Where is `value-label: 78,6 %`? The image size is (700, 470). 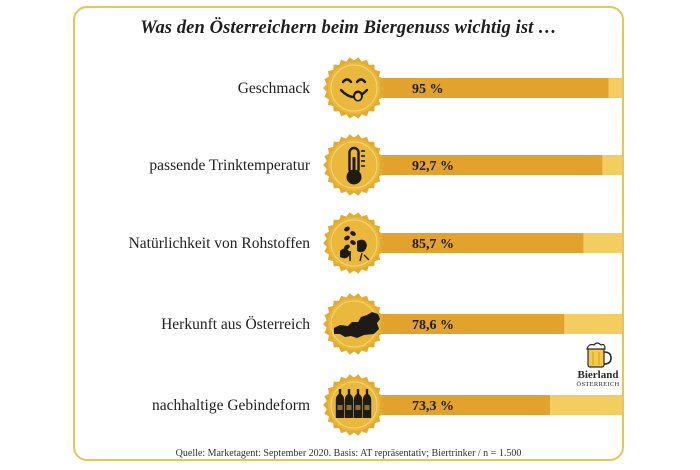
value-label: 78,6 % is located at coordinates (433, 325).